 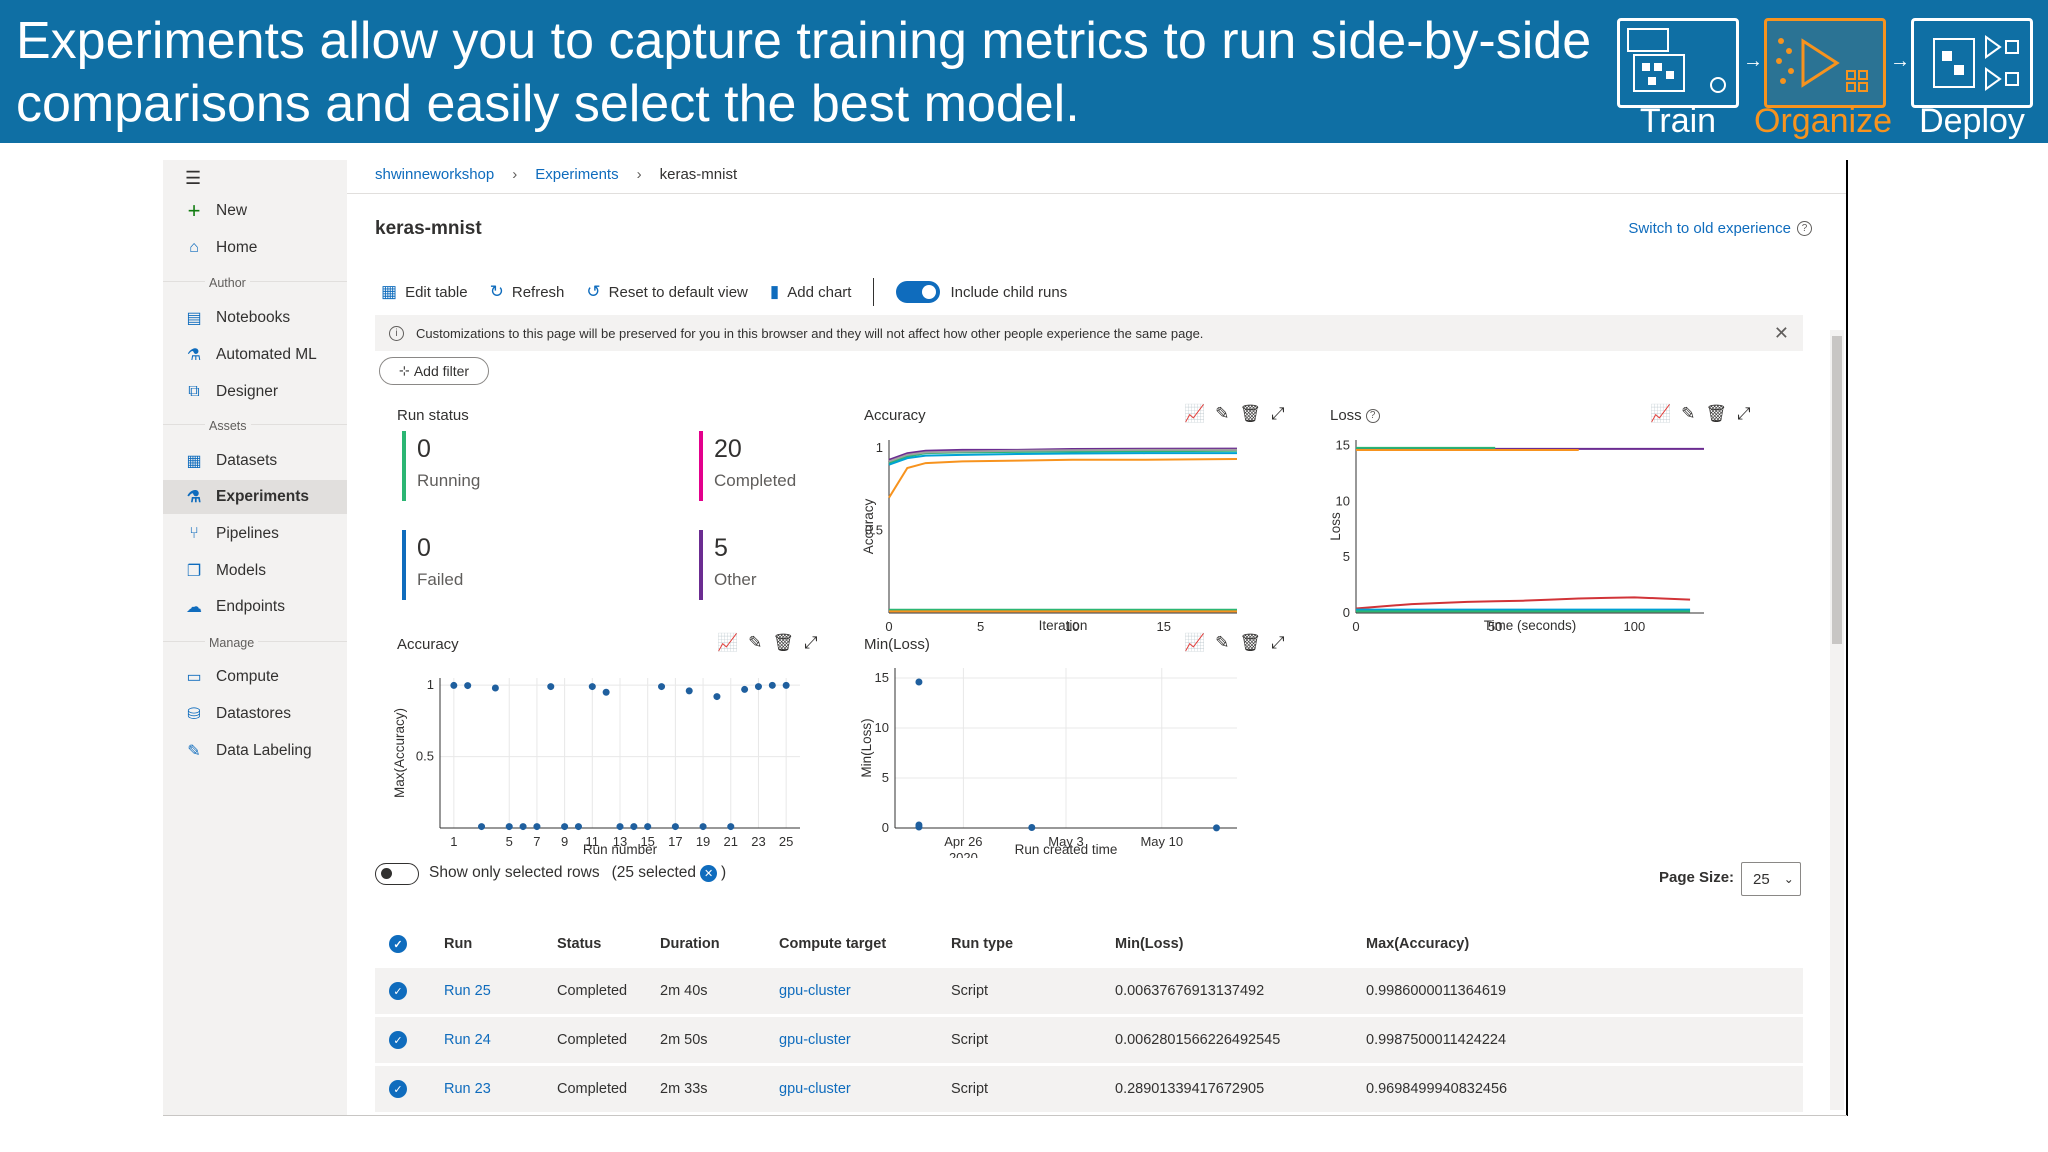 I want to click on column-header: Compute target, so click(x=833, y=944).